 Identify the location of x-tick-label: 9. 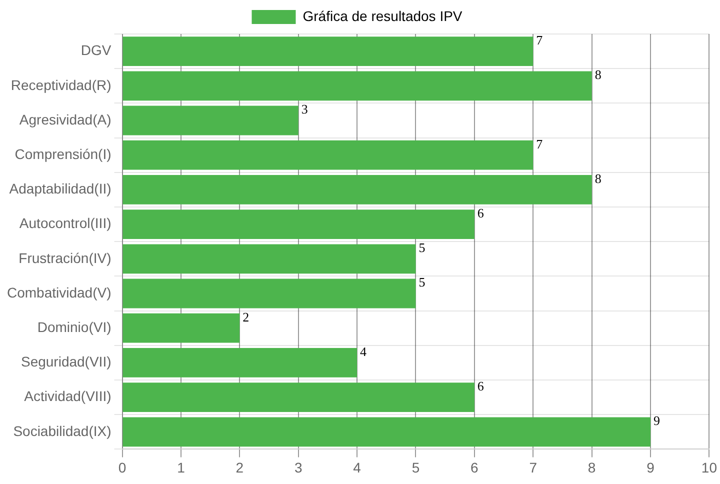
(650, 467).